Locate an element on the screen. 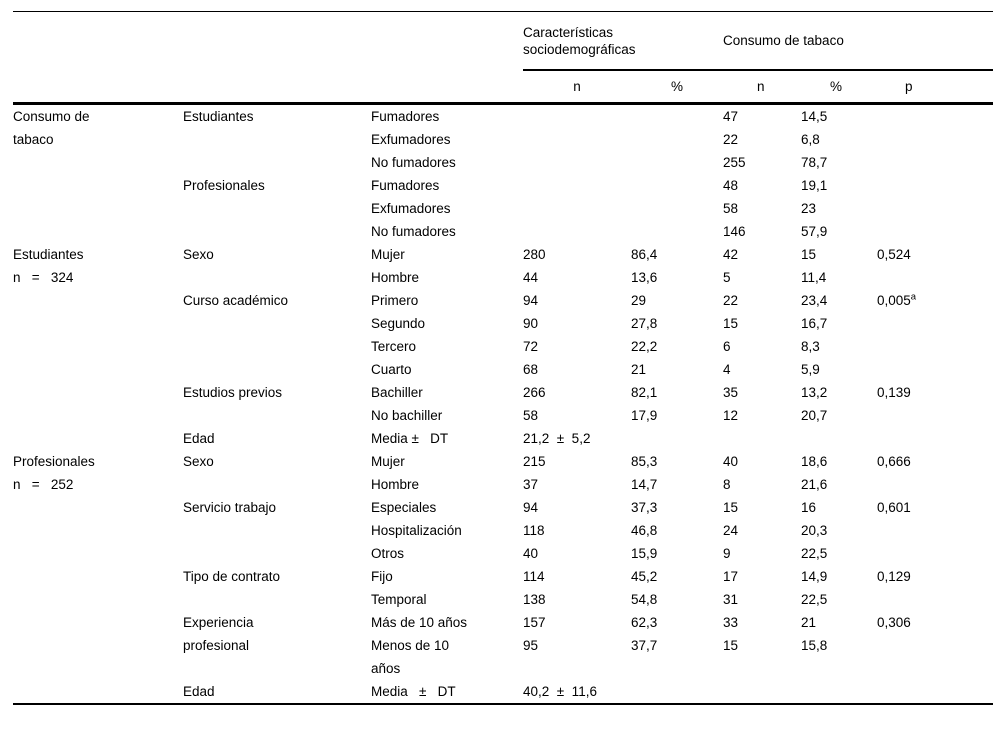 This screenshot has width=1000, height=741. variable-label: Experiencia profesional is located at coordinates (218, 634).